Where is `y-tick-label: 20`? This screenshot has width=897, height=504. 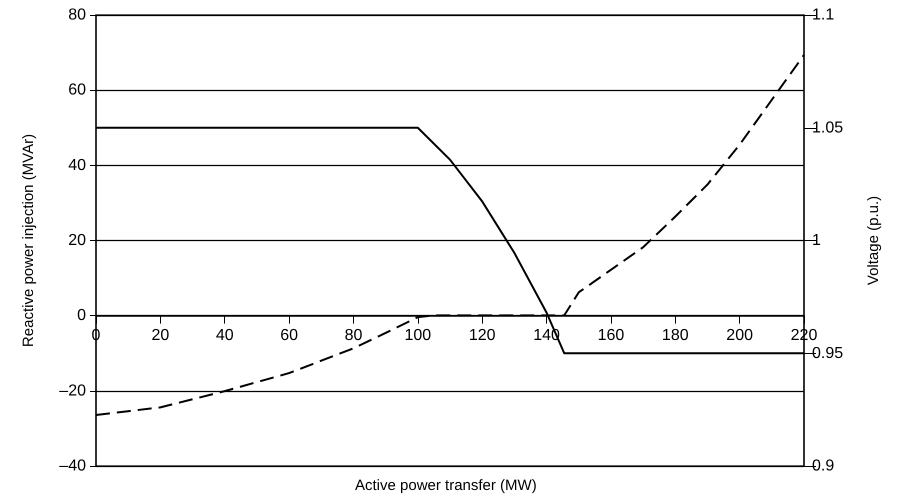 y-tick-label: 20 is located at coordinates (77, 240).